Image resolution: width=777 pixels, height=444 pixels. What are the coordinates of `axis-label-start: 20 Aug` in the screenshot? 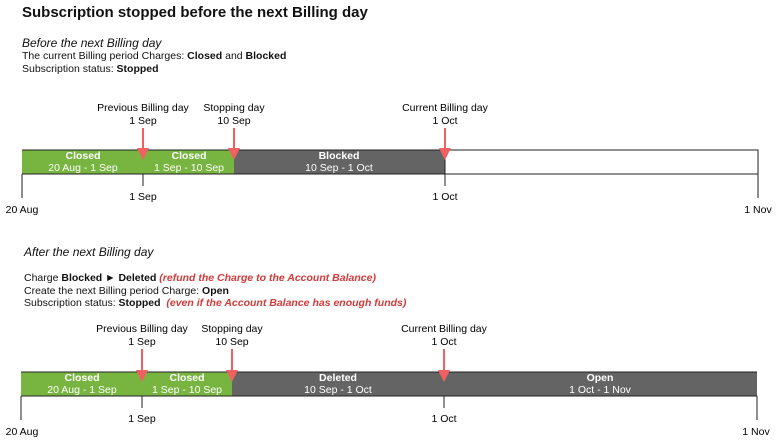 It's located at (22, 210).